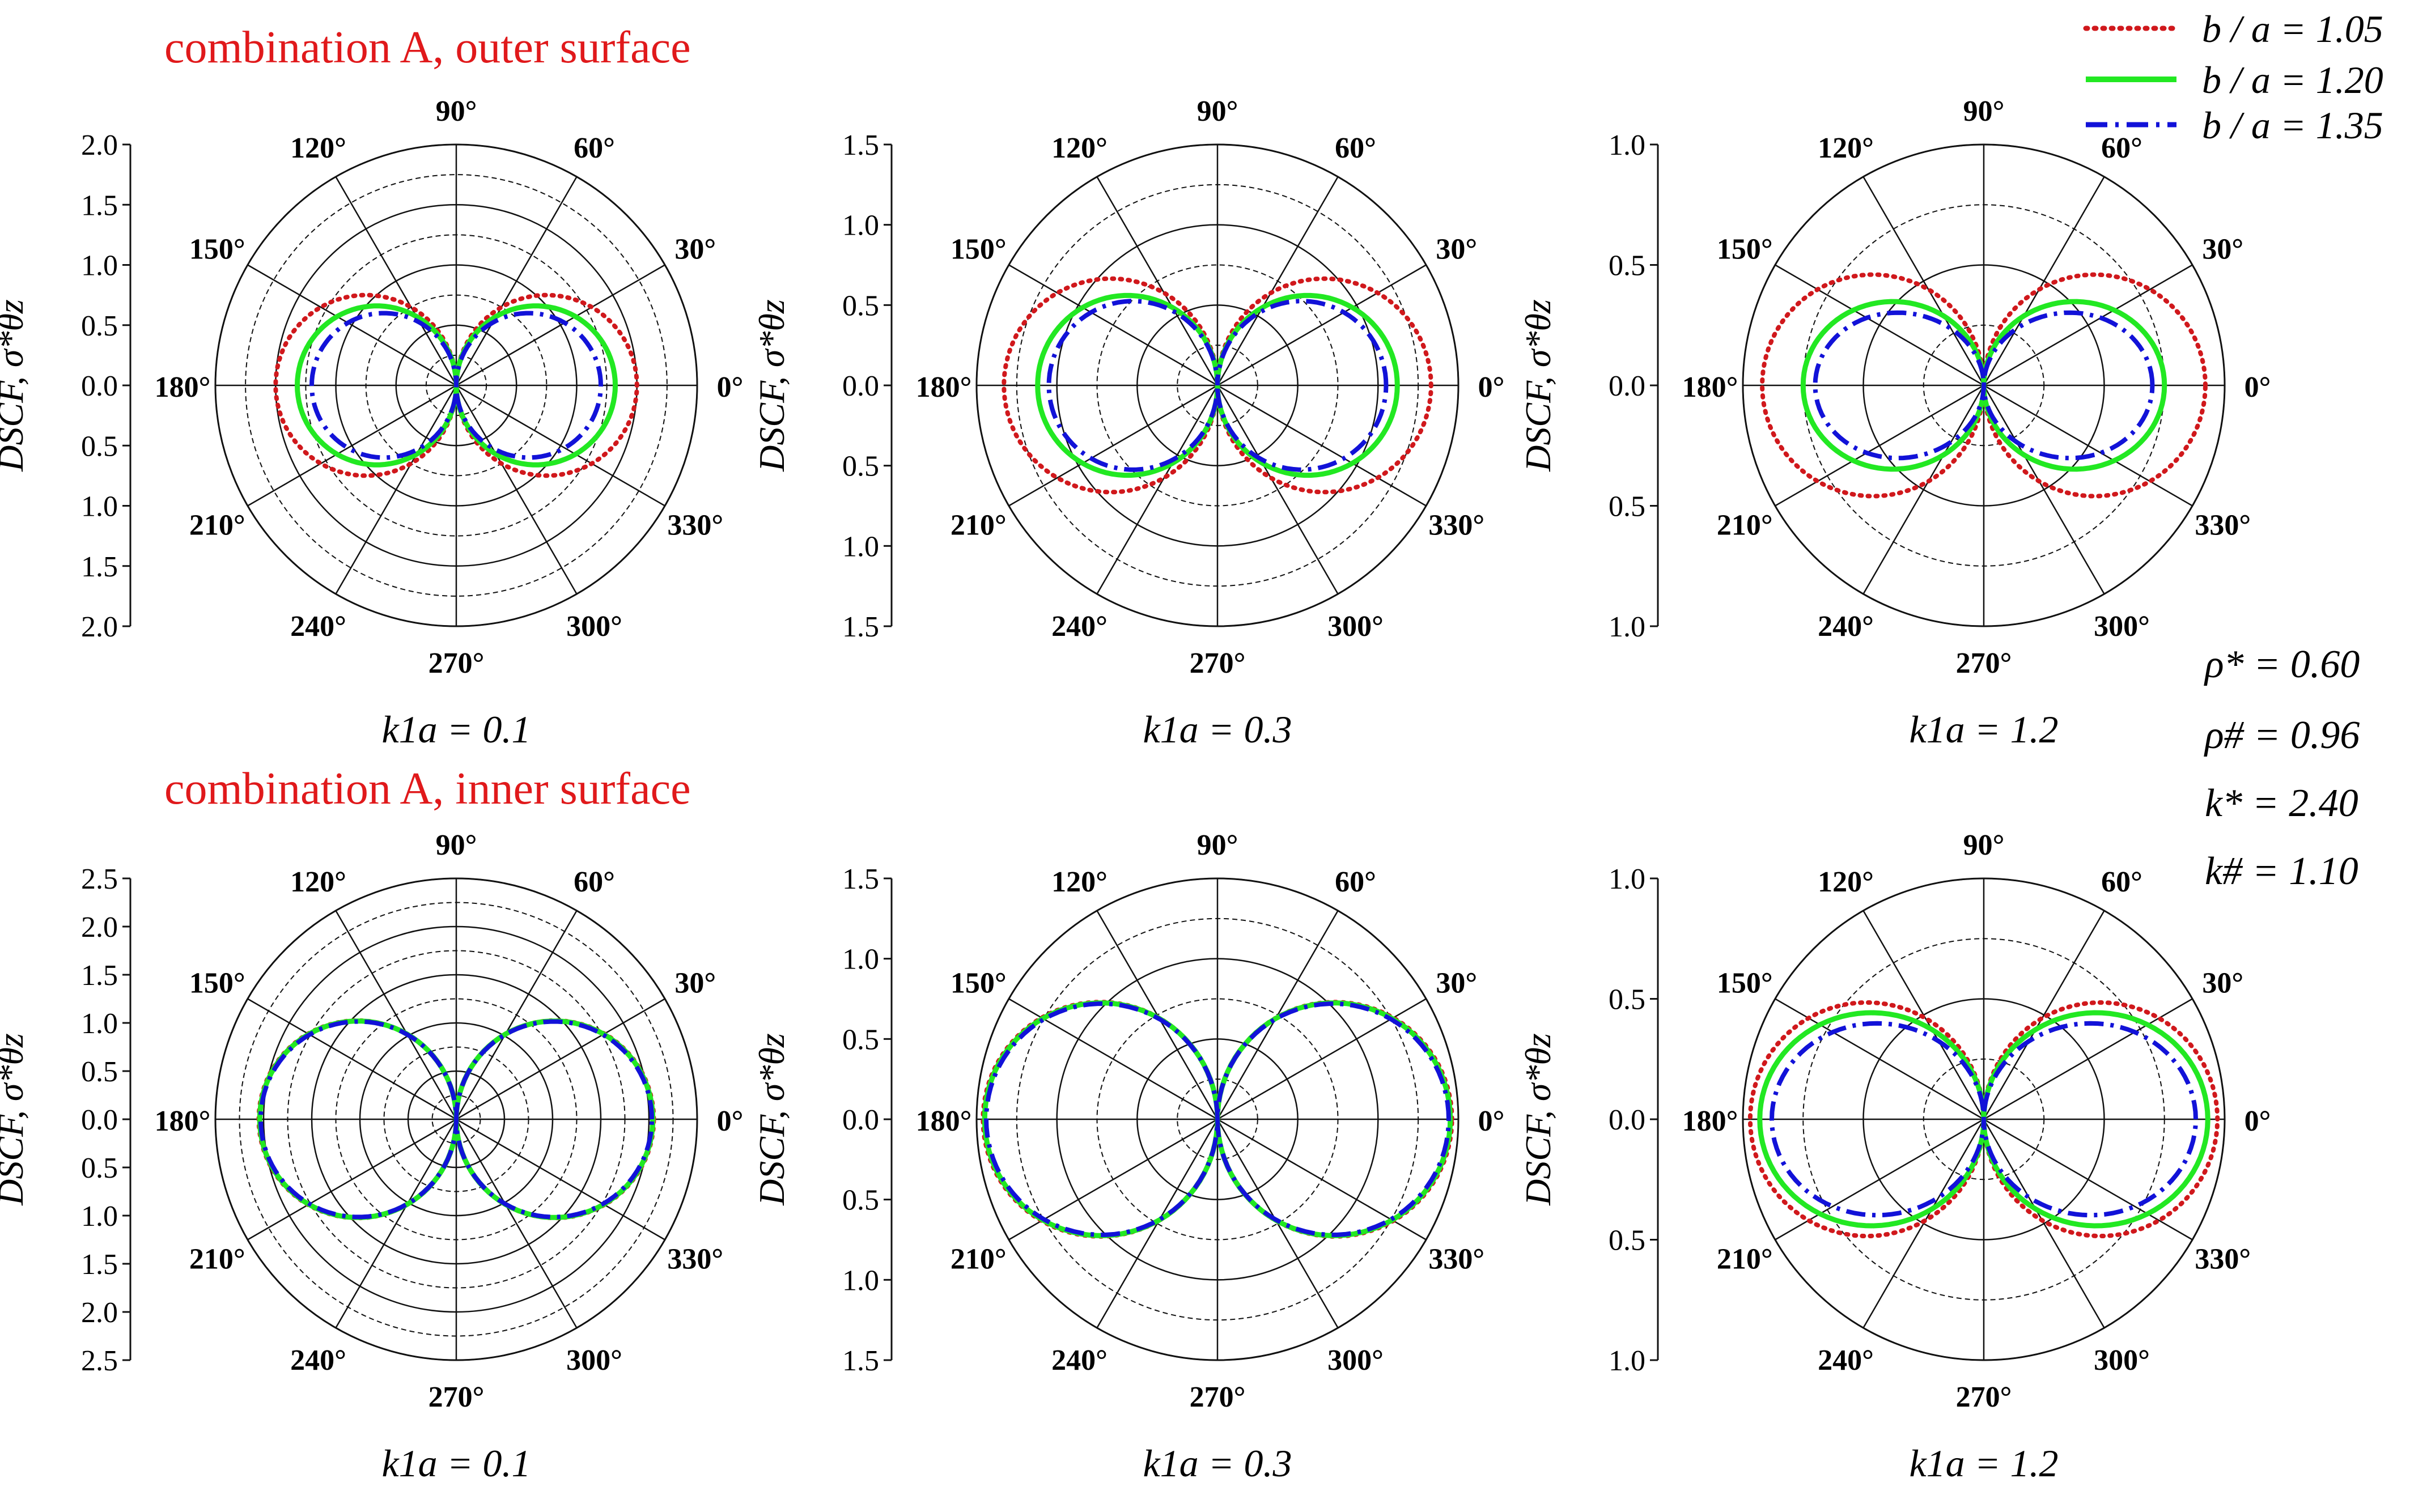 This screenshot has width=2410, height=1512. I want to click on legend-item: b / a = 1.20, so click(2234, 80).